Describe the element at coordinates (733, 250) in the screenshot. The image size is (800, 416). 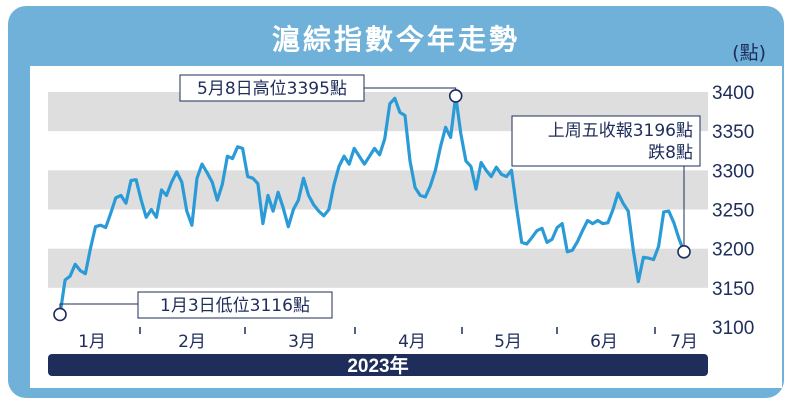
I see `y-tick-label: 3200` at that location.